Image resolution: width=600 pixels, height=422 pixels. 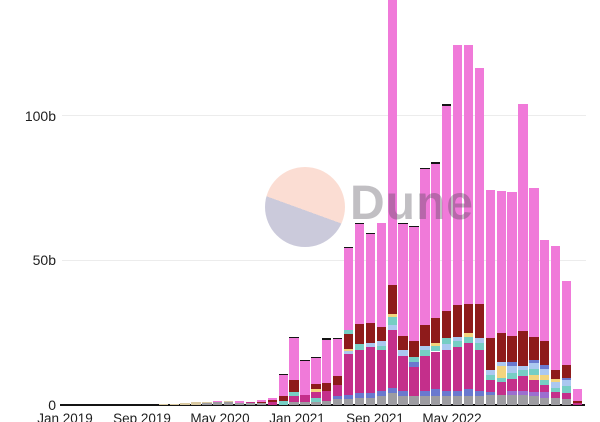 I want to click on bar-segment-tan, so click(x=207, y=402).